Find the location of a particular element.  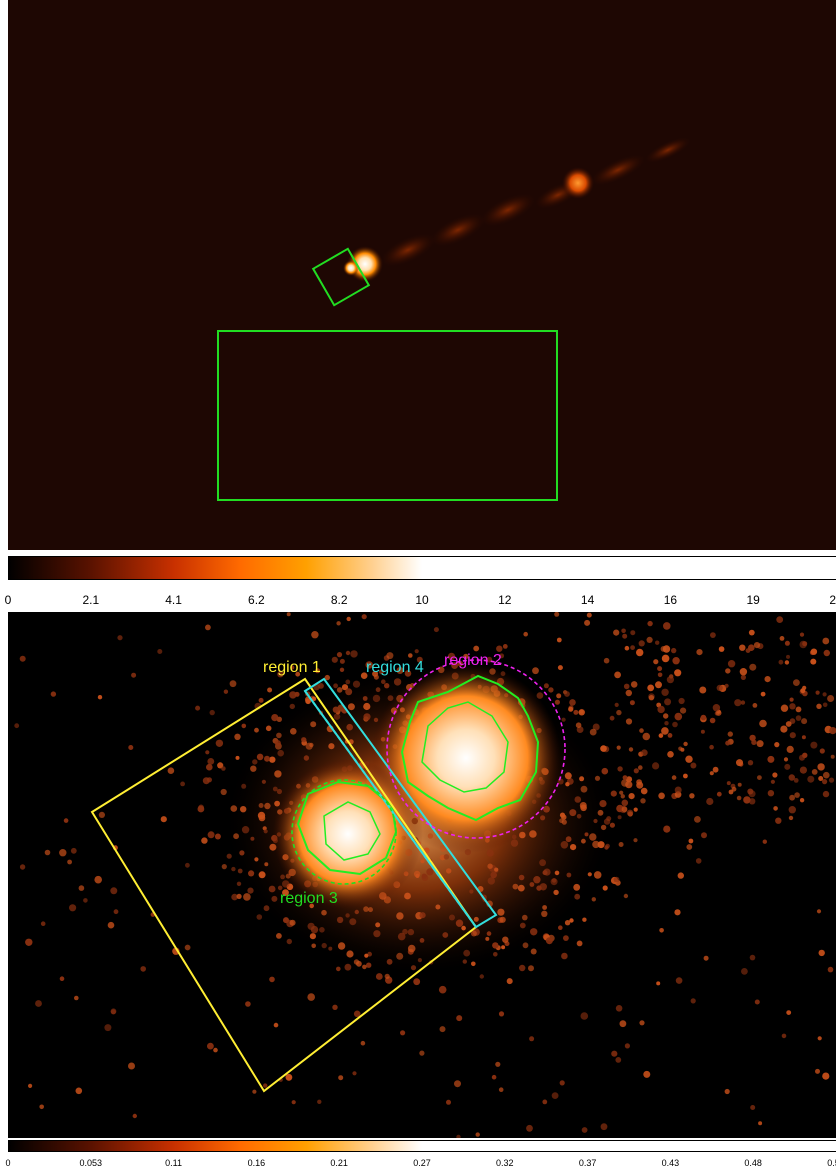

bottom-colorbar is located at coordinates (422, 1146).